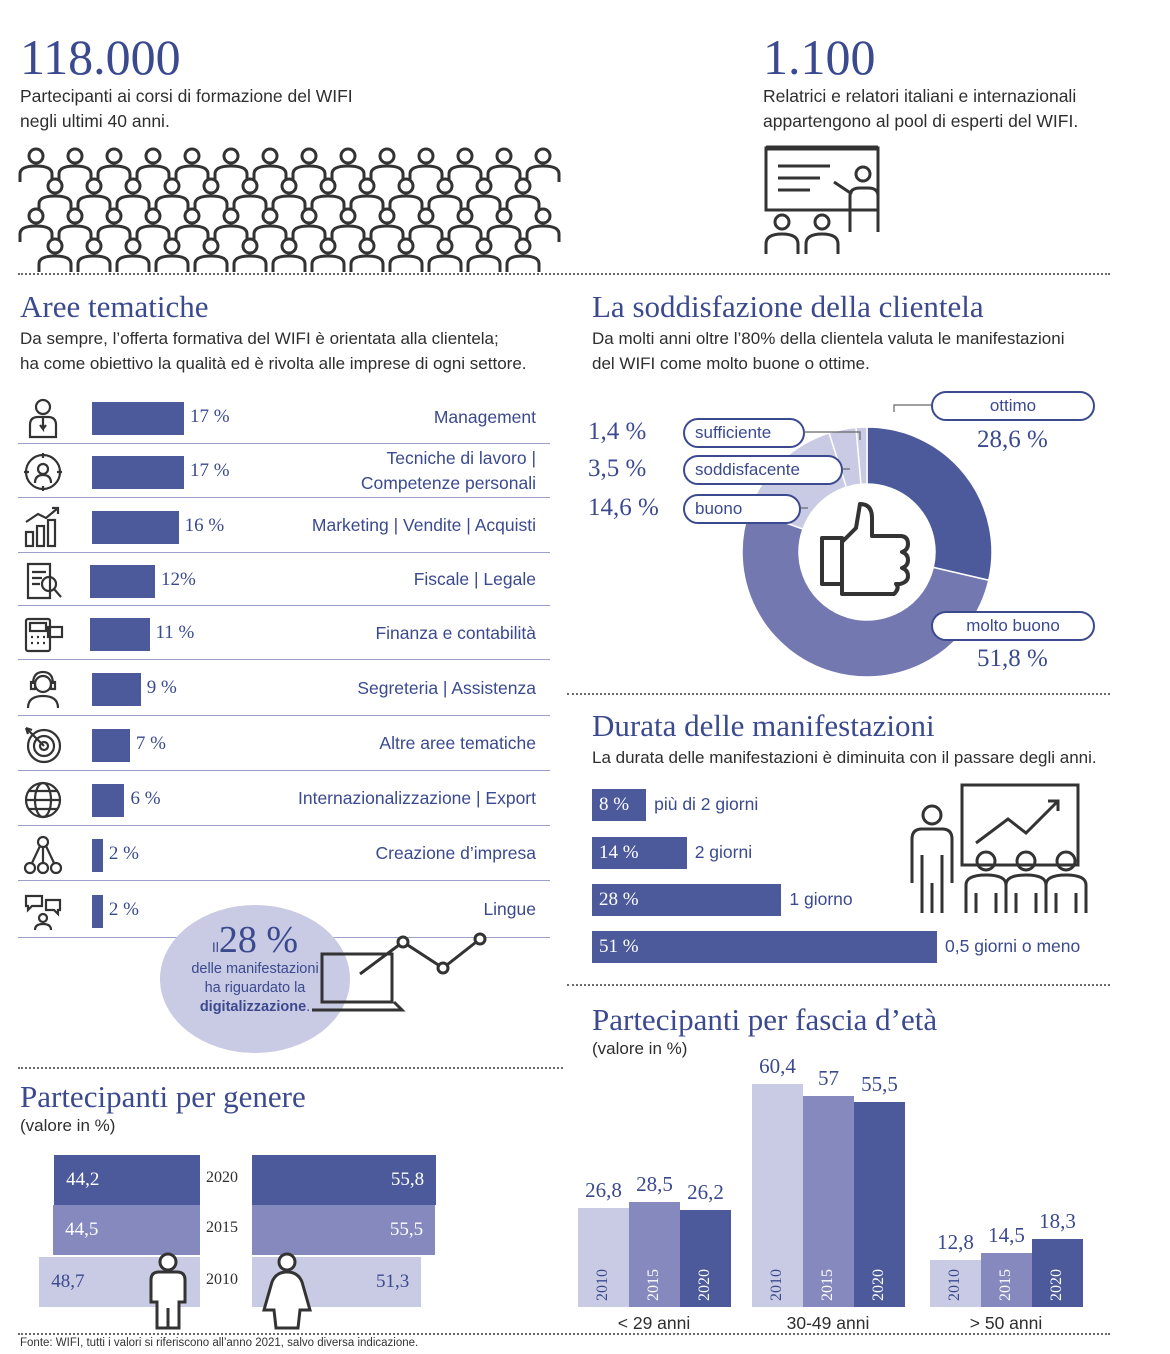 This screenshot has height=1354, width=1170. I want to click on area-label: Internazionalizzazione | Export, so click(417, 798).